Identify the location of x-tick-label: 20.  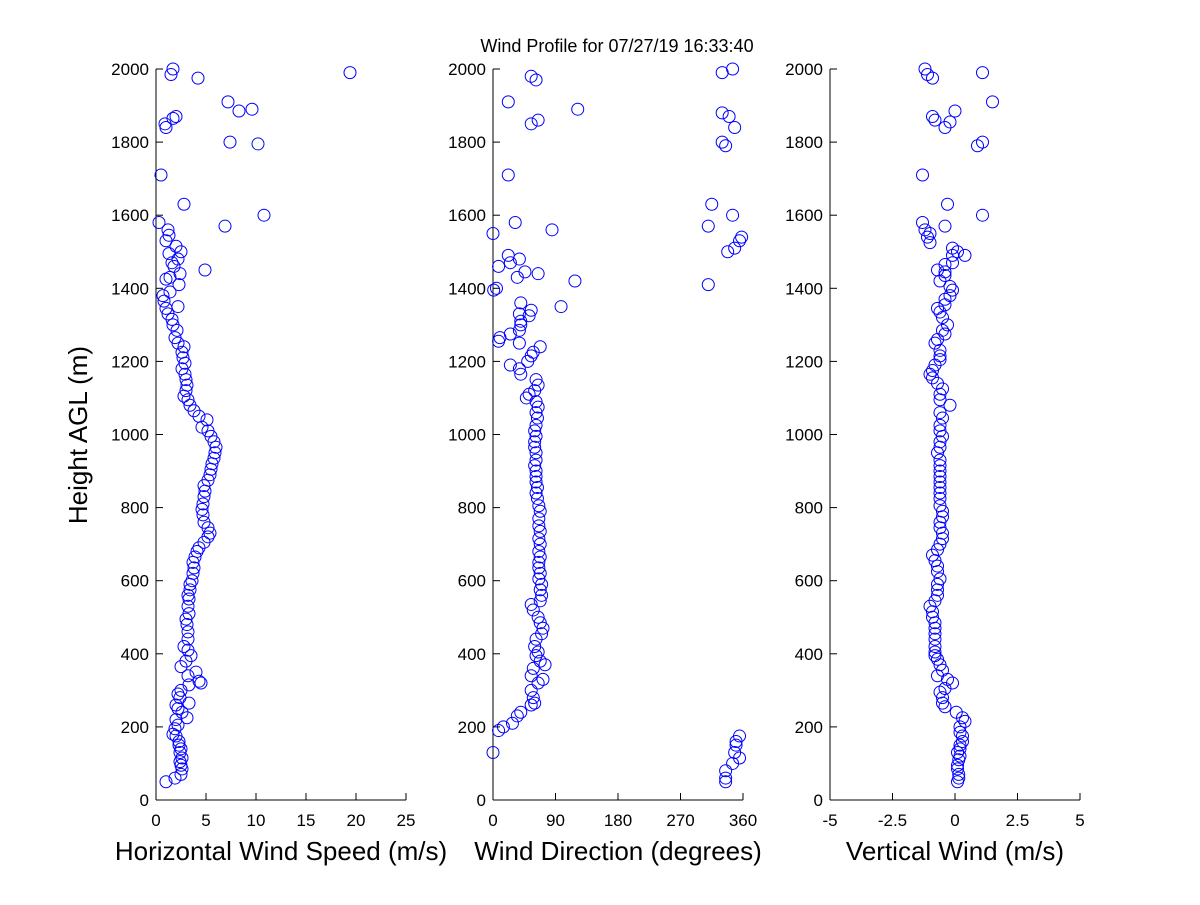
(356, 820).